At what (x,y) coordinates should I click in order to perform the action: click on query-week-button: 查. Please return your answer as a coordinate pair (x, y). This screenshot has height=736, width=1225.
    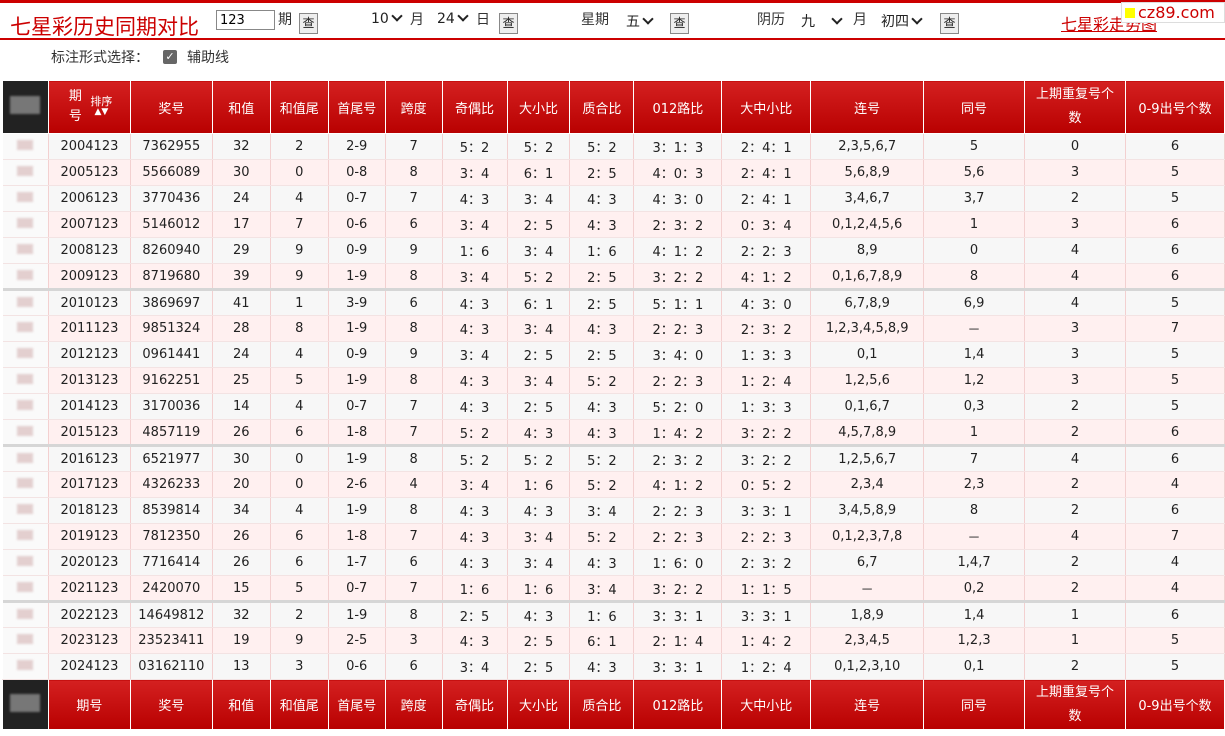
    Looking at the image, I should click on (679, 23).